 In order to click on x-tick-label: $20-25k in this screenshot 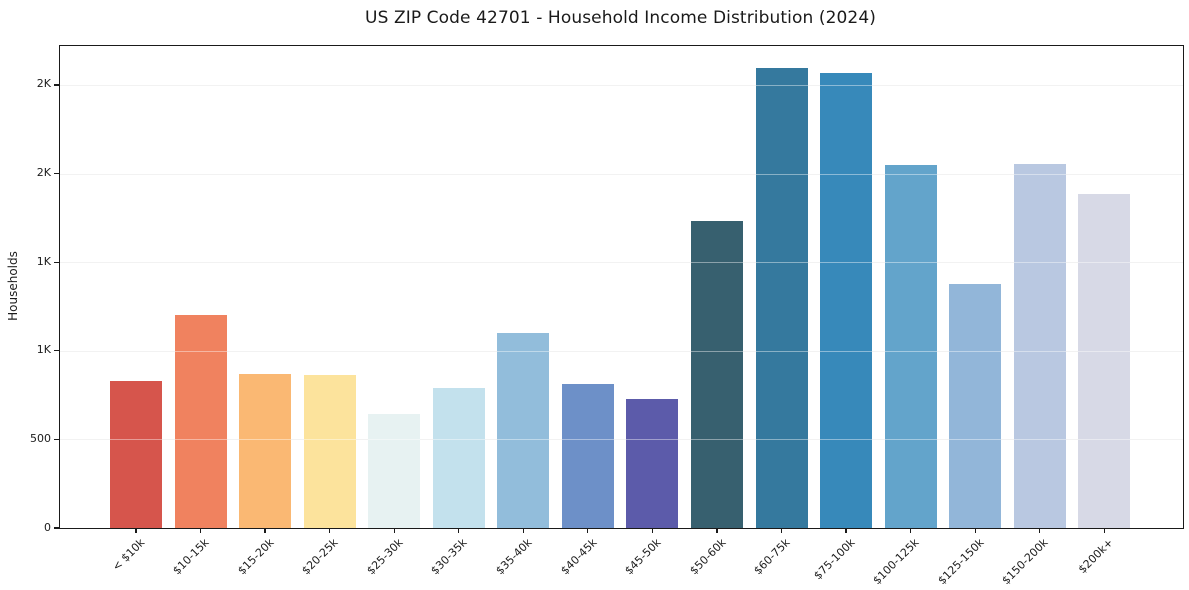, I will do `click(320, 557)`.